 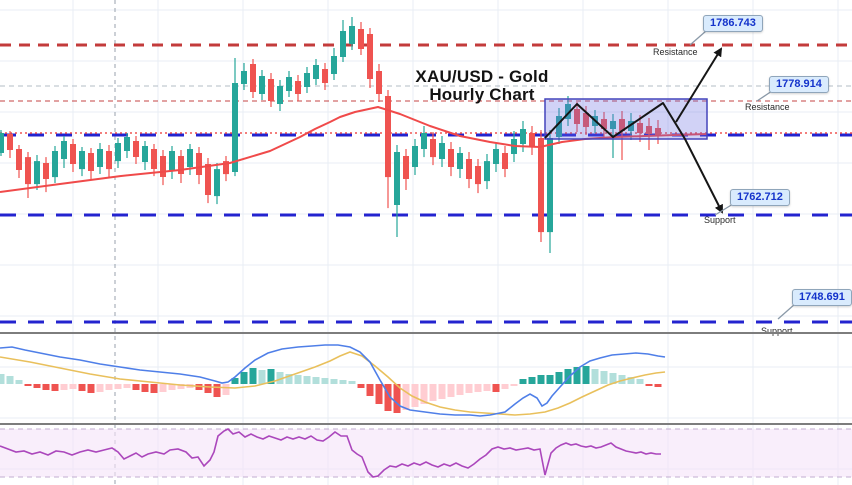 What do you see at coordinates (777, 331) in the screenshot?
I see `level-label-support-2: Support` at bounding box center [777, 331].